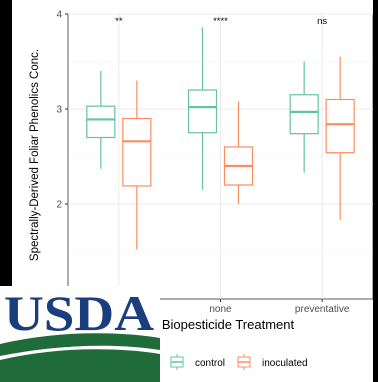 The image size is (378, 382). What do you see at coordinates (59, 110) in the screenshot?
I see `ytick-label-3: 3` at bounding box center [59, 110].